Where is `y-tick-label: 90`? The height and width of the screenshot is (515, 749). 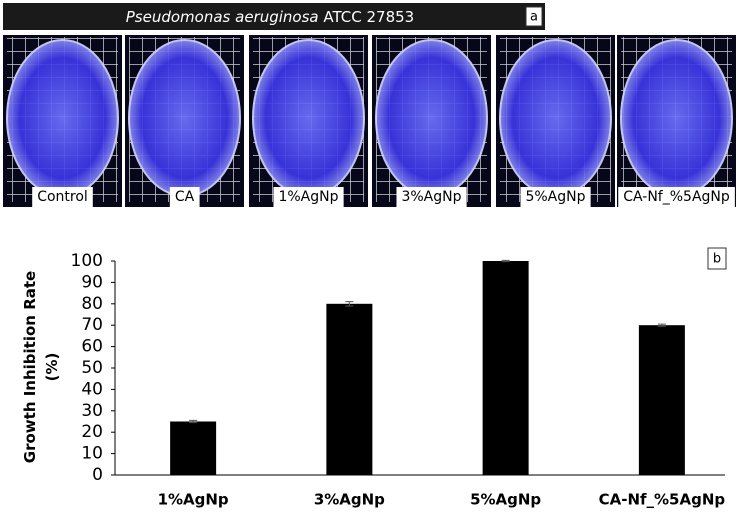 y-tick-label: 90 is located at coordinates (92, 282).